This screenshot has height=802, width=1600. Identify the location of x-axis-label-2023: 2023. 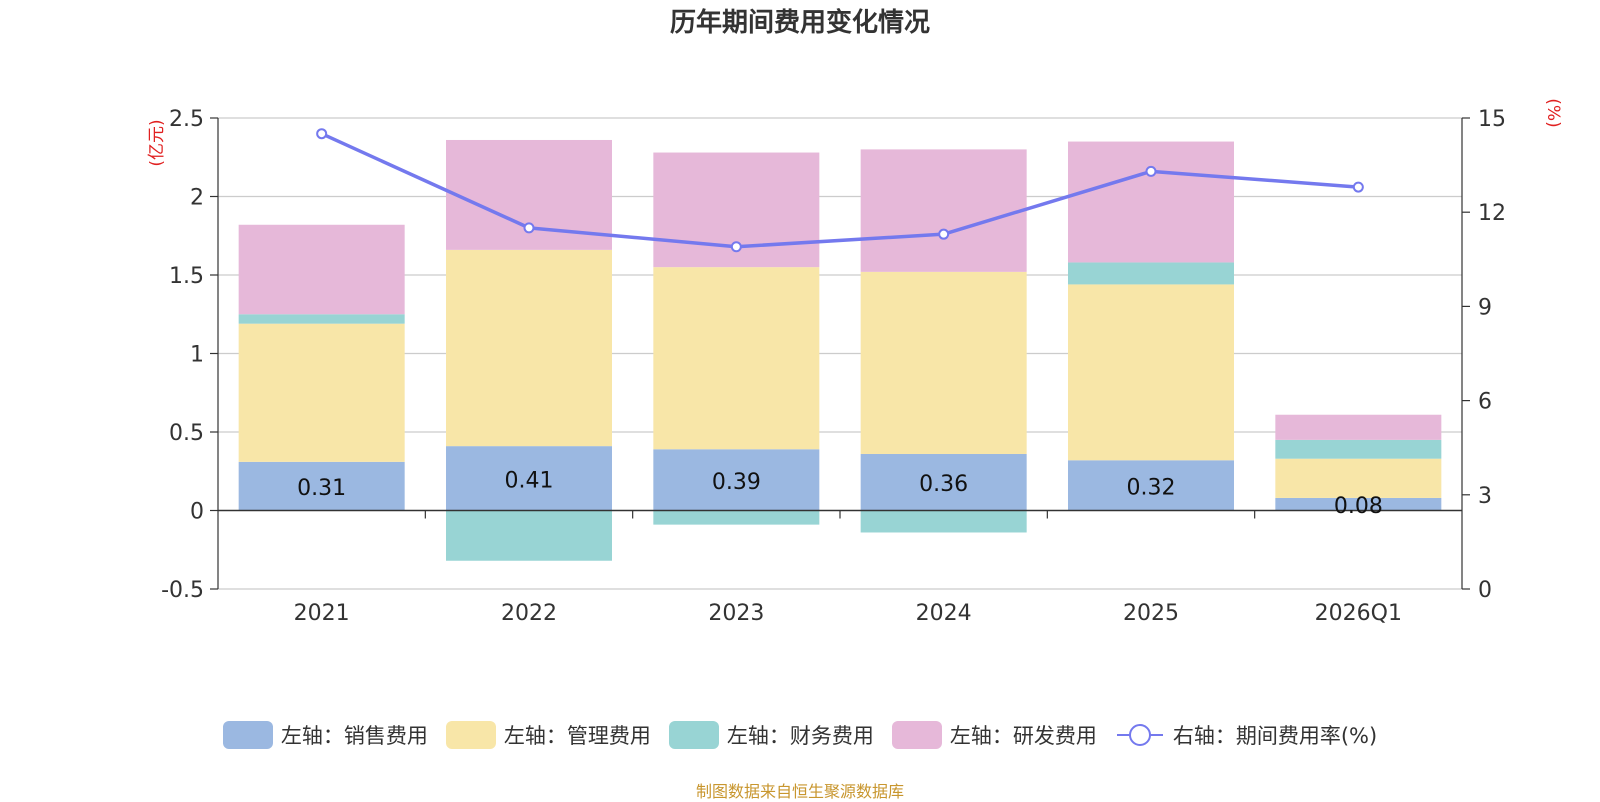
(736, 613).